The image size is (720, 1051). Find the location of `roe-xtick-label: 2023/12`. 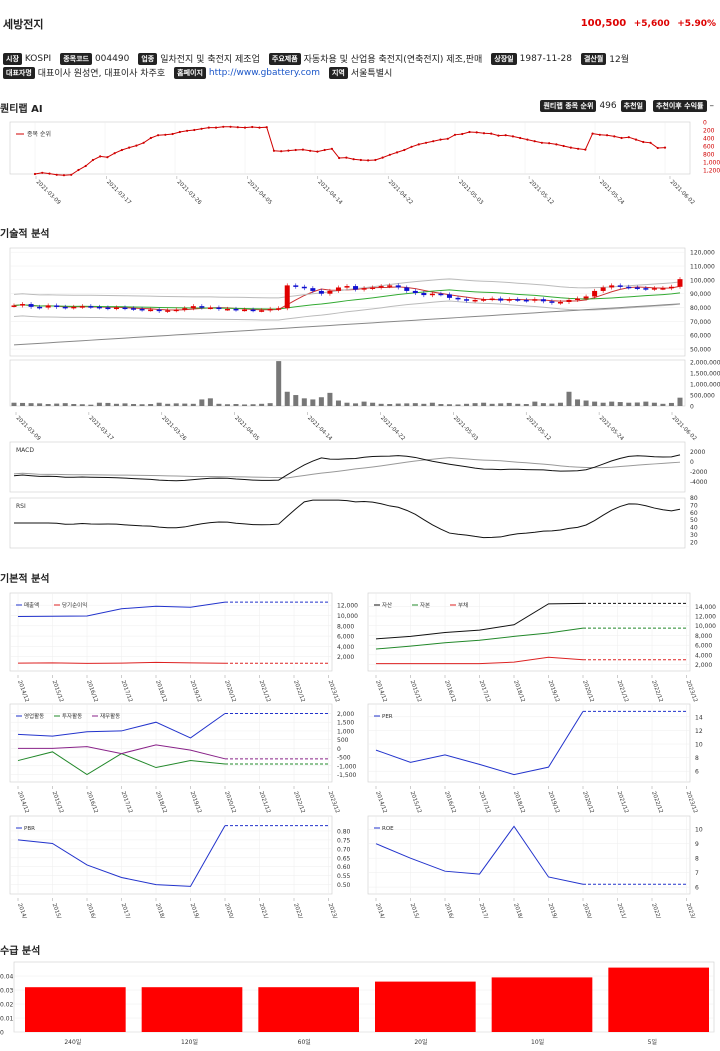

roe-xtick-label: 2023/12 is located at coordinates (691, 910).